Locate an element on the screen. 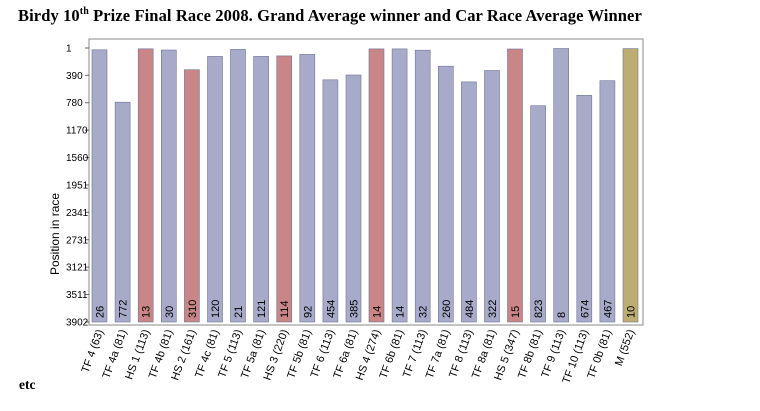 This screenshot has width=760, height=411. bar-value-label: 15 is located at coordinates (516, 312).